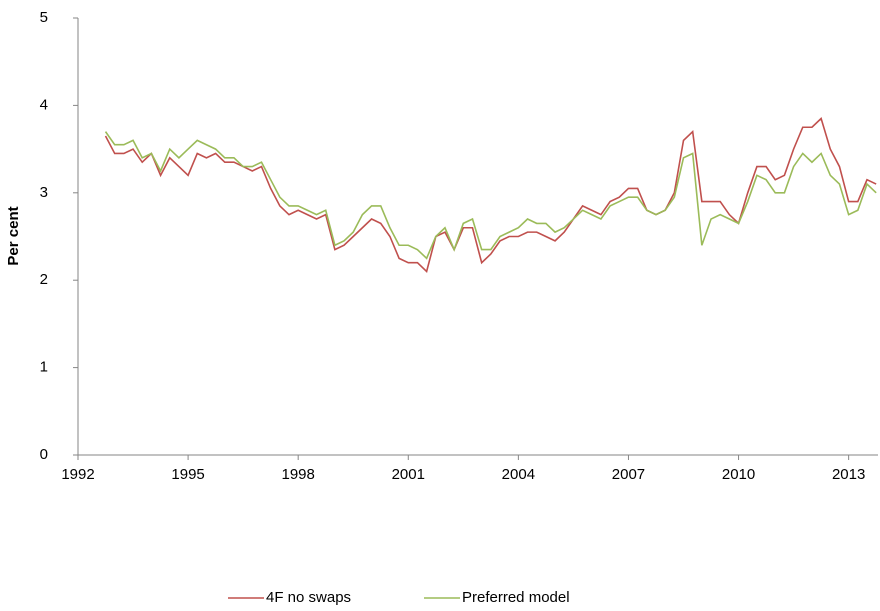 The image size is (880, 611). I want to click on x-tick-label: 1992, so click(77, 474).